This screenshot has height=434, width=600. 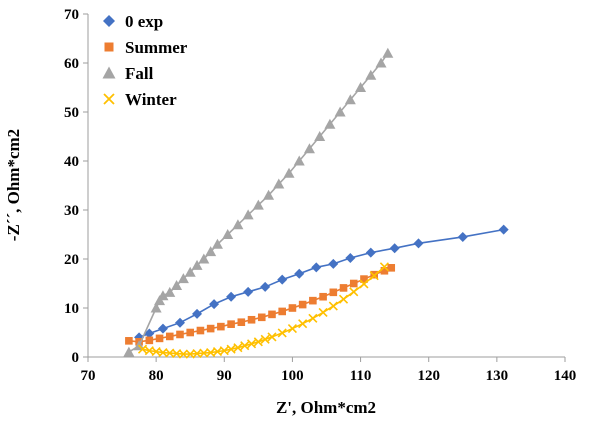 What do you see at coordinates (260, 305) in the screenshot?
I see `series-line-Summer` at bounding box center [260, 305].